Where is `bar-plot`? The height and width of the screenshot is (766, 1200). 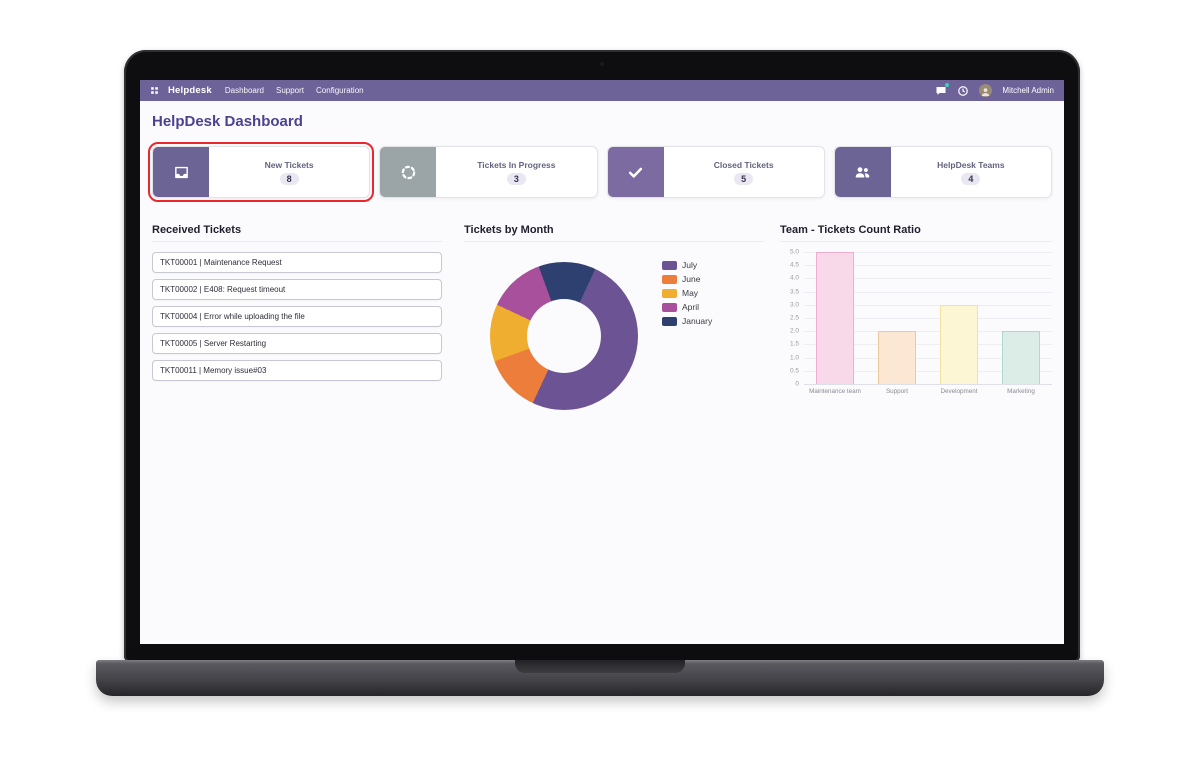
bar-plot is located at coordinates (928, 318).